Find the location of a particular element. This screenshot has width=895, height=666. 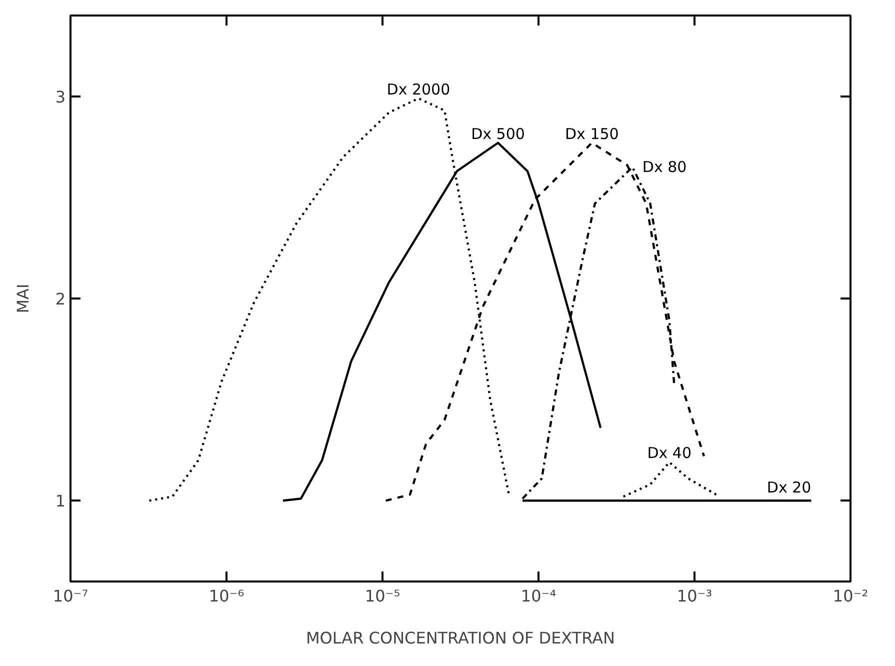

series-label: Dx 40 is located at coordinates (669, 453).